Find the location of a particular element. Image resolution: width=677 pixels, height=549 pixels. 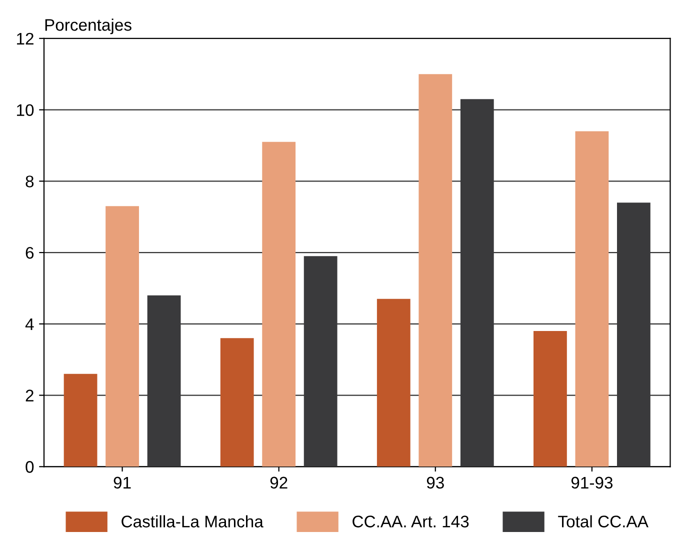

y-tick-label: 10 is located at coordinates (25, 110).